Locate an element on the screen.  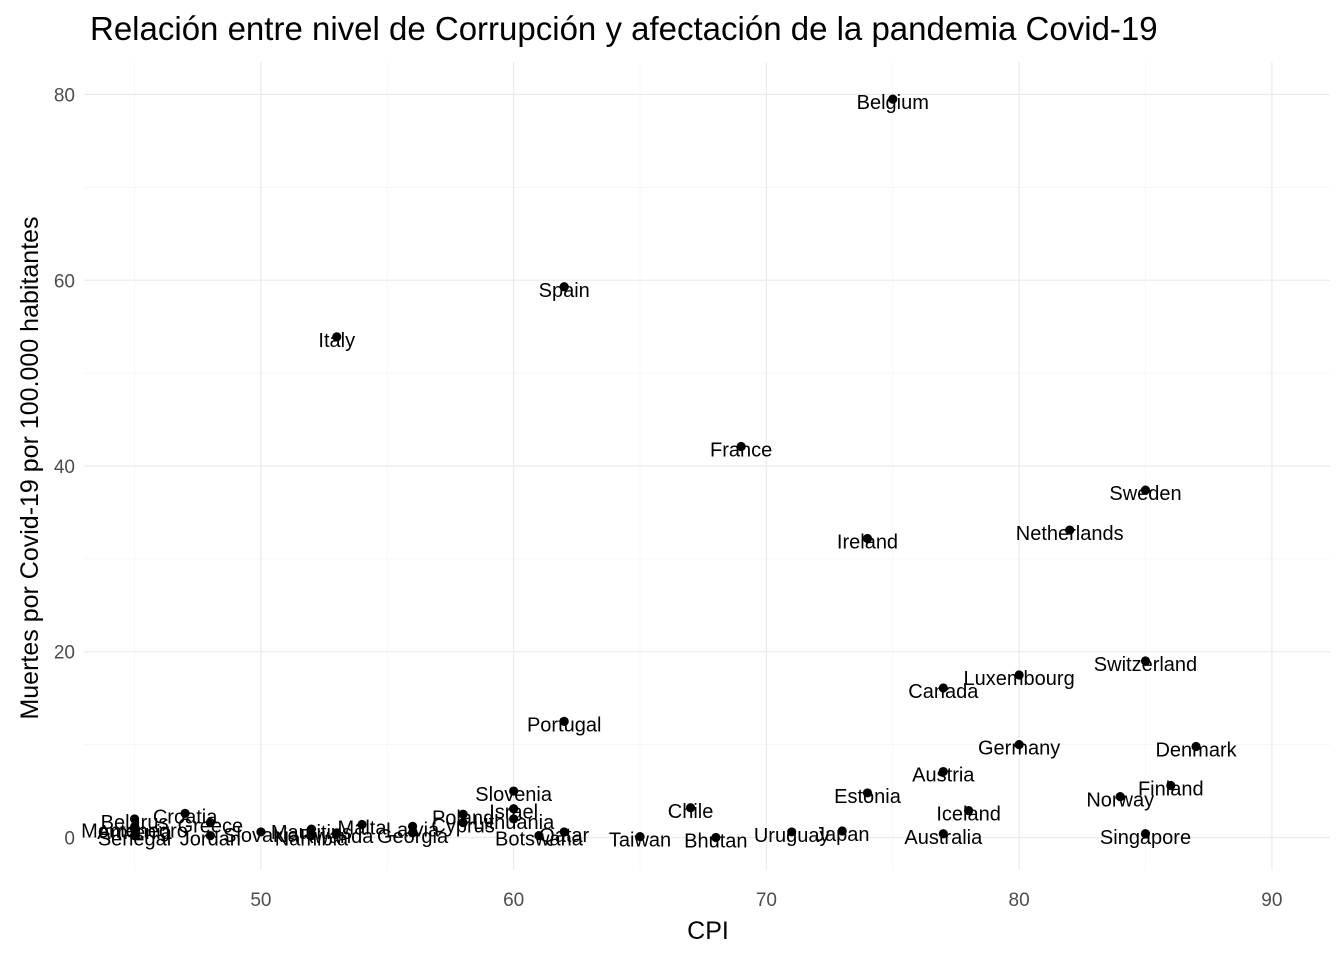
data-label: Senegal is located at coordinates (134, 840).